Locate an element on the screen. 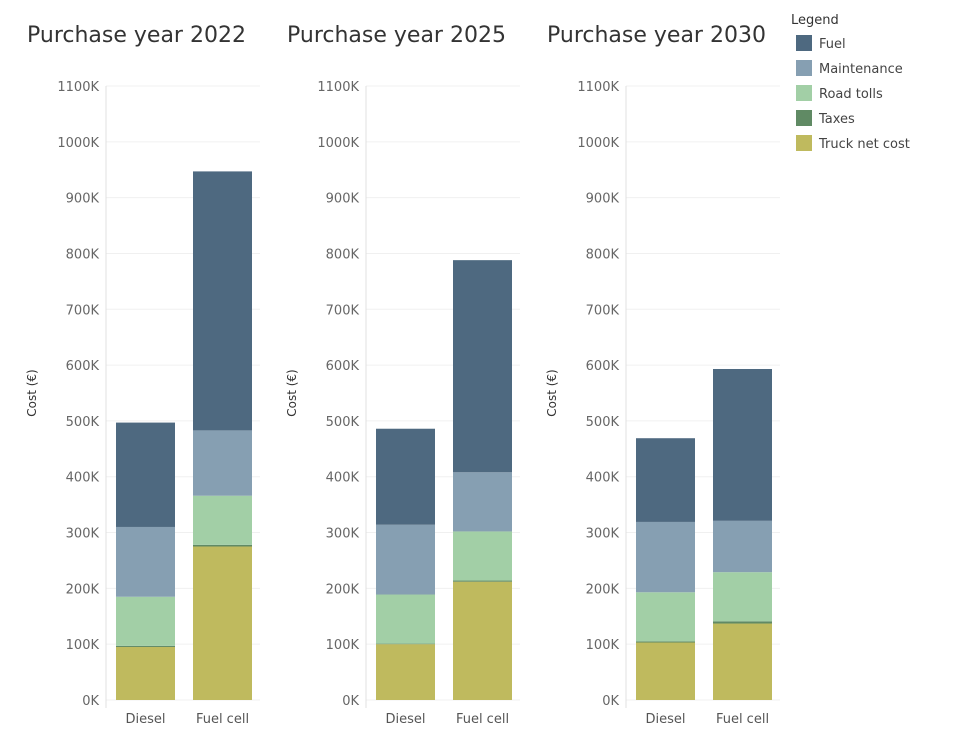 The image size is (954, 755). legend-item: Road tolls is located at coordinates (839, 93).